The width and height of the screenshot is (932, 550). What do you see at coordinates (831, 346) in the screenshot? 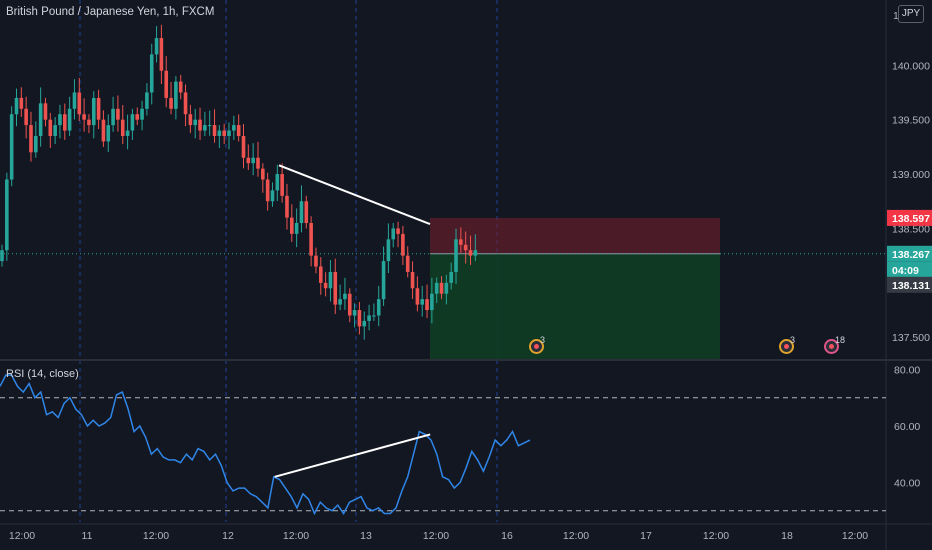
I see `dividend-event-icon` at bounding box center [831, 346].